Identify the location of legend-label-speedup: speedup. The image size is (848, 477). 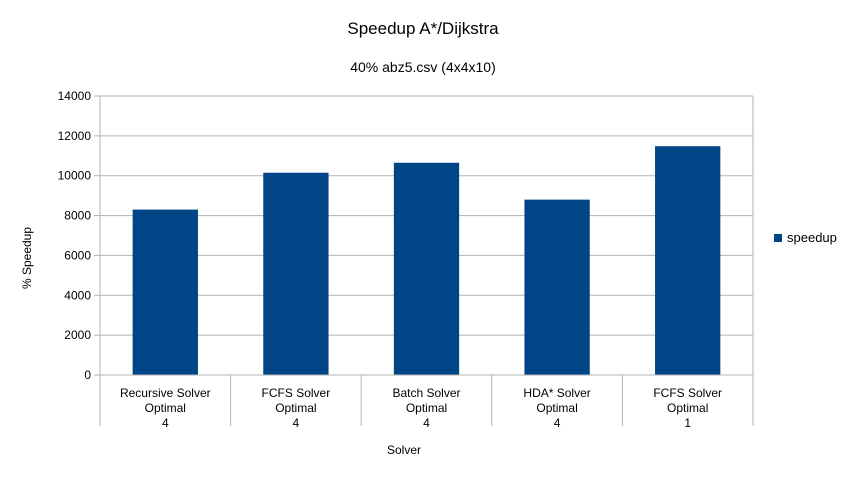
(812, 237).